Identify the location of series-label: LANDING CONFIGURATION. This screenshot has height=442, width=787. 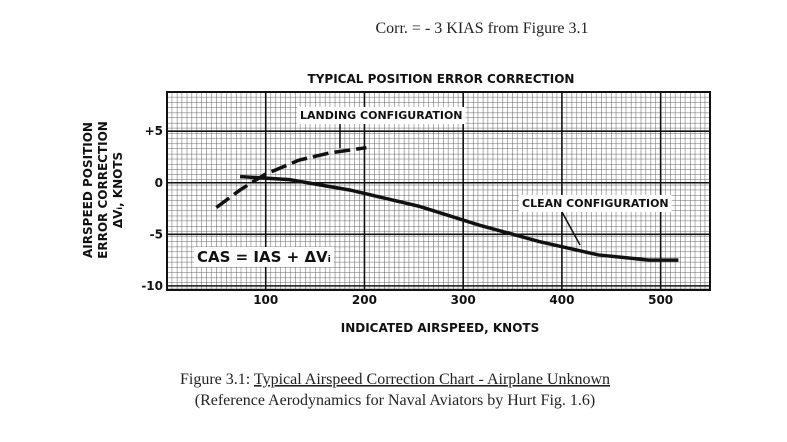
(381, 115).